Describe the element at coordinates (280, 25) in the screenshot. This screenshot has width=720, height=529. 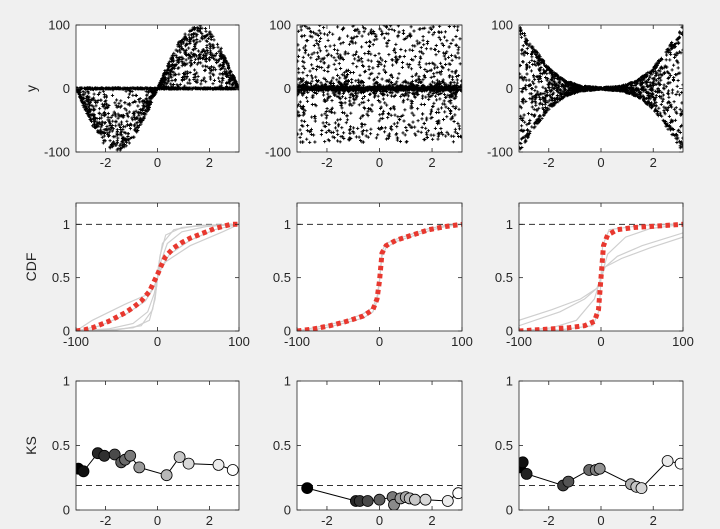
I see `y-tick-label: 100` at that location.